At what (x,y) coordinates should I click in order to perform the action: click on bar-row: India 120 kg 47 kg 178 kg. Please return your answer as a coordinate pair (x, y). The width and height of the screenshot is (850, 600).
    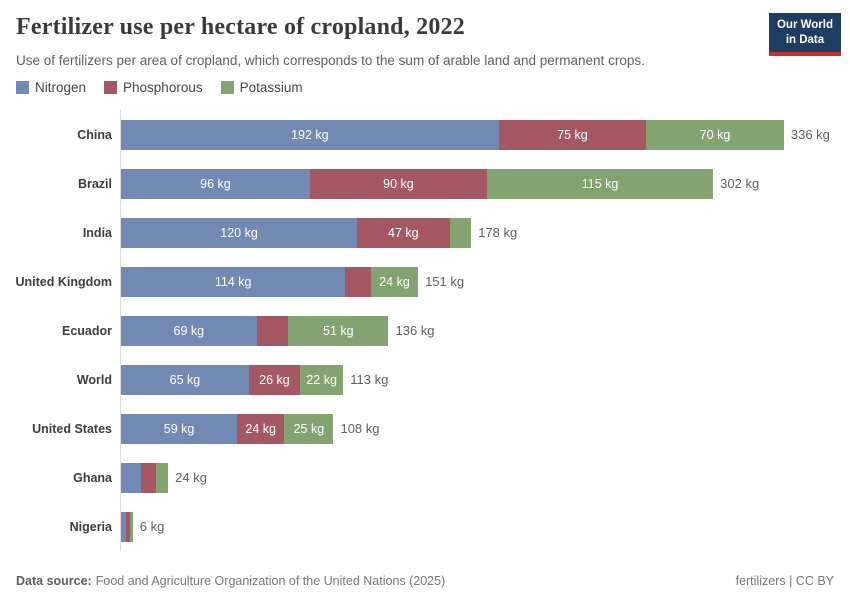
    Looking at the image, I should click on (425, 232).